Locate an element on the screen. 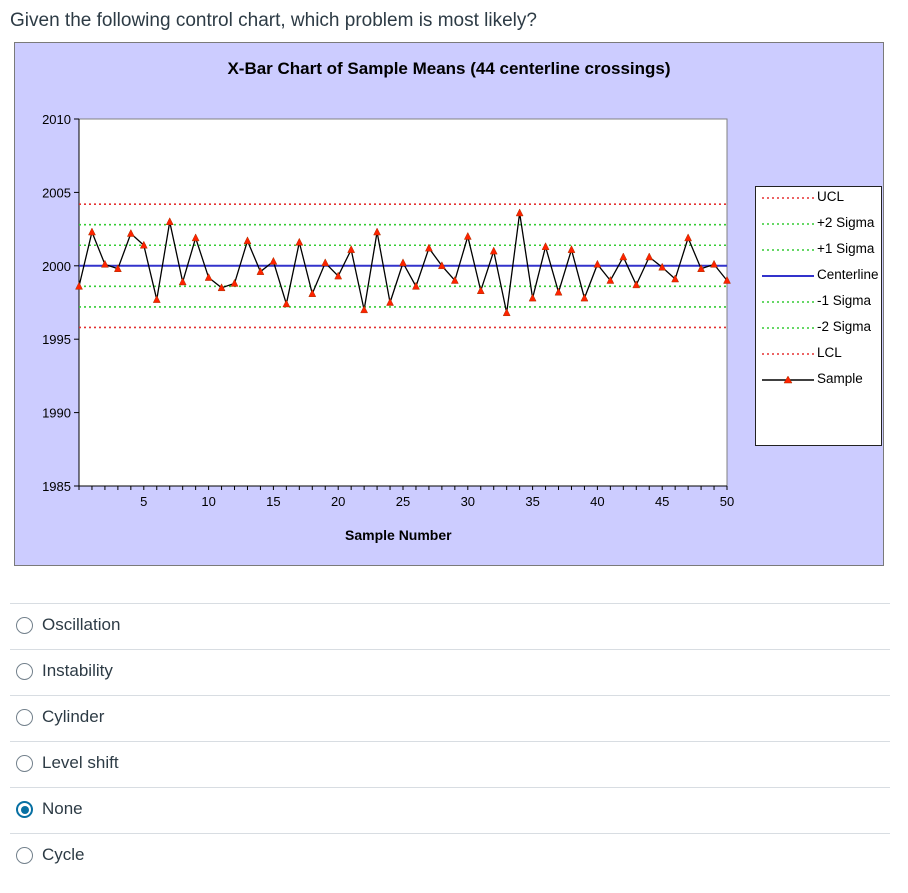 Image resolution: width=908 pixels, height=893 pixels. legend-item--1-sigma: +1 Sigma is located at coordinates (821, 251).